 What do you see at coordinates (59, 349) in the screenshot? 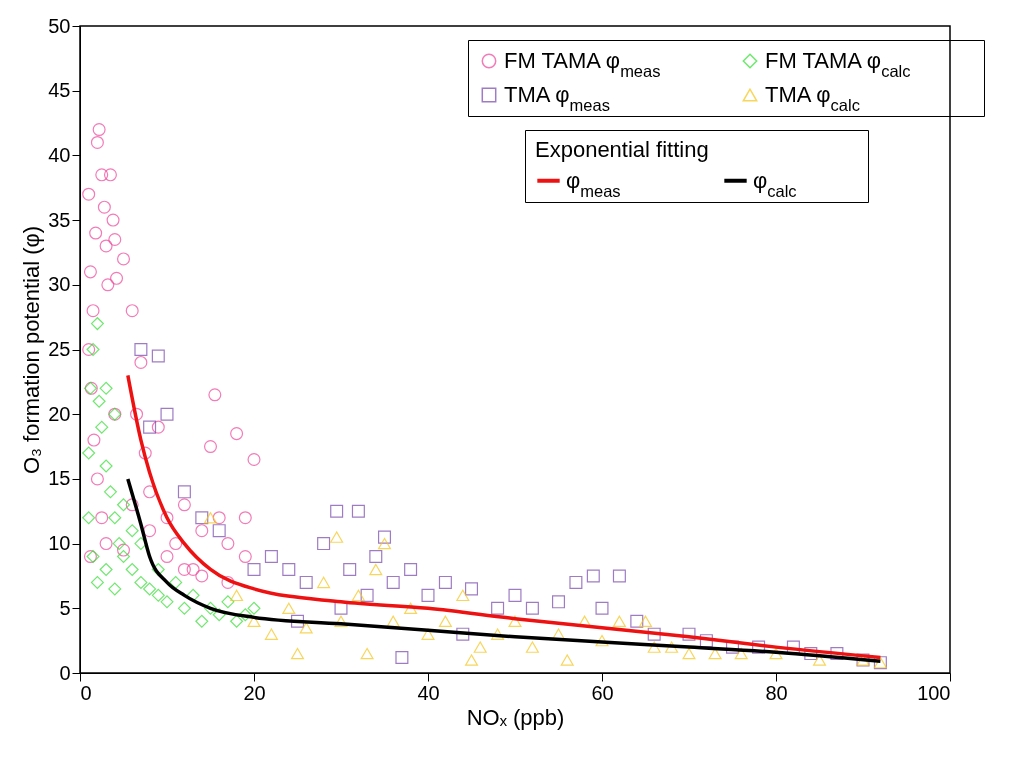
I see `y-tick-label: 25` at bounding box center [59, 349].